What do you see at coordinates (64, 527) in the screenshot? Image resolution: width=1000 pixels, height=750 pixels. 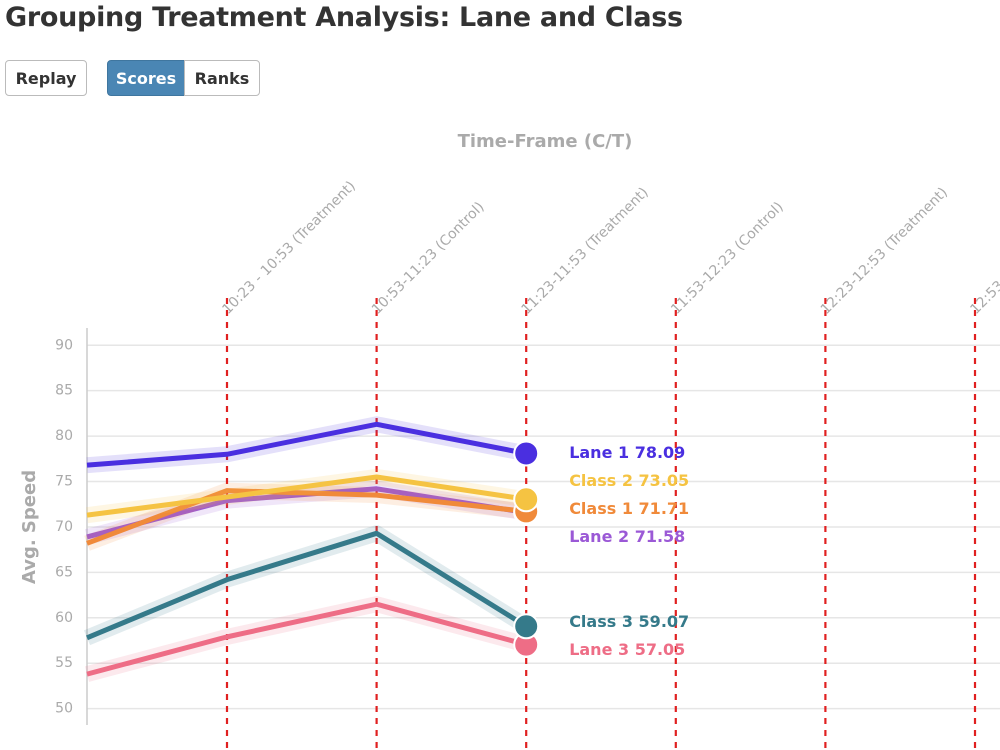 I see `y-tick-label: 70` at bounding box center [64, 527].